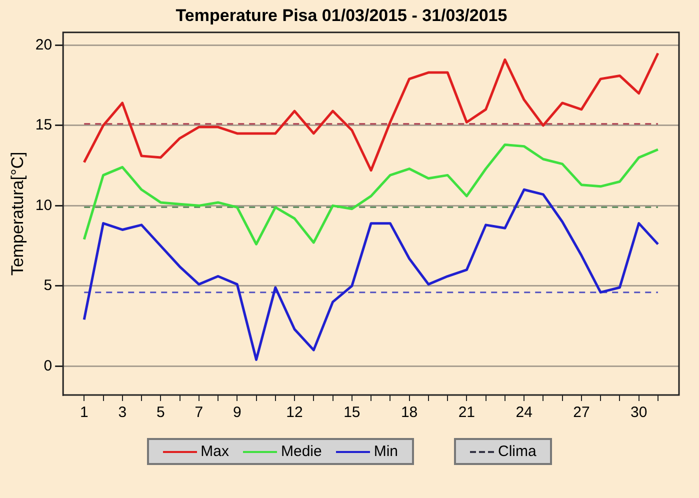 This screenshot has width=699, height=498. Describe the element at coordinates (237, 413) in the screenshot. I see `x-tick-label: 9` at that location.